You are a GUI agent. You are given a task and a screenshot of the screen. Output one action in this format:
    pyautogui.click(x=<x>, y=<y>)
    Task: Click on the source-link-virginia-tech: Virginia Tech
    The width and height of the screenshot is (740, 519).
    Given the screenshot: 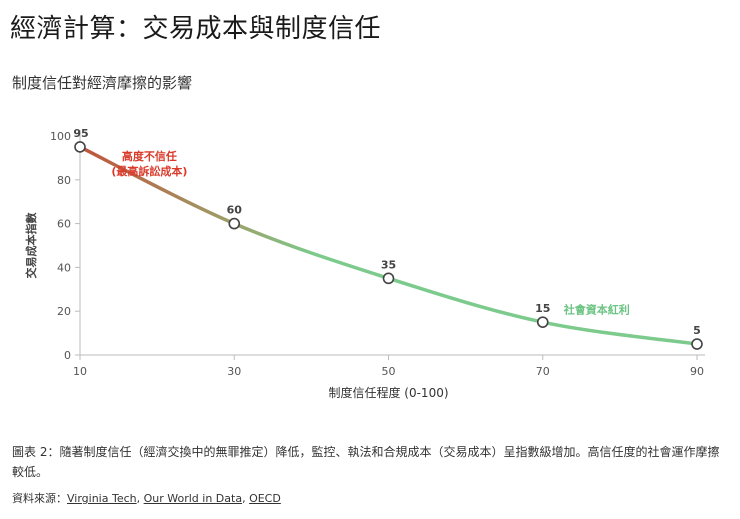 What is the action you would take?
    pyautogui.click(x=102, y=498)
    